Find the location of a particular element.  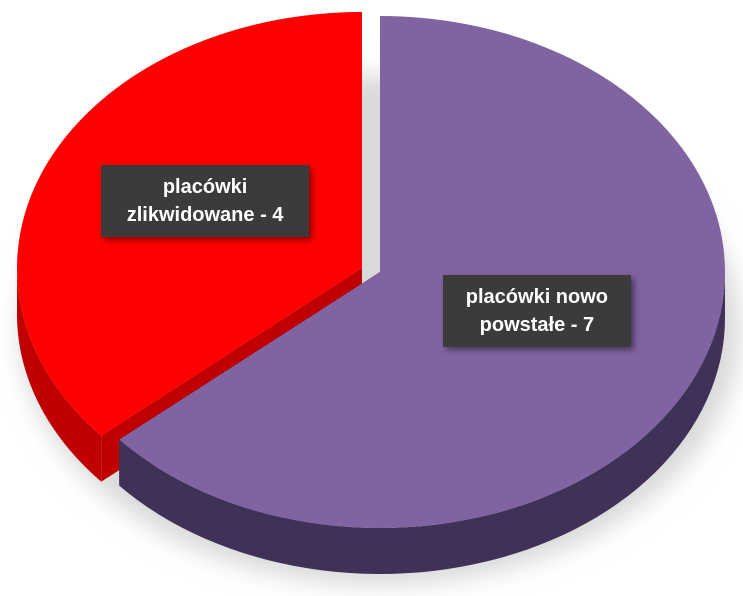

slice-label: placówki zlikwidowane - 4 is located at coordinates (205, 200).